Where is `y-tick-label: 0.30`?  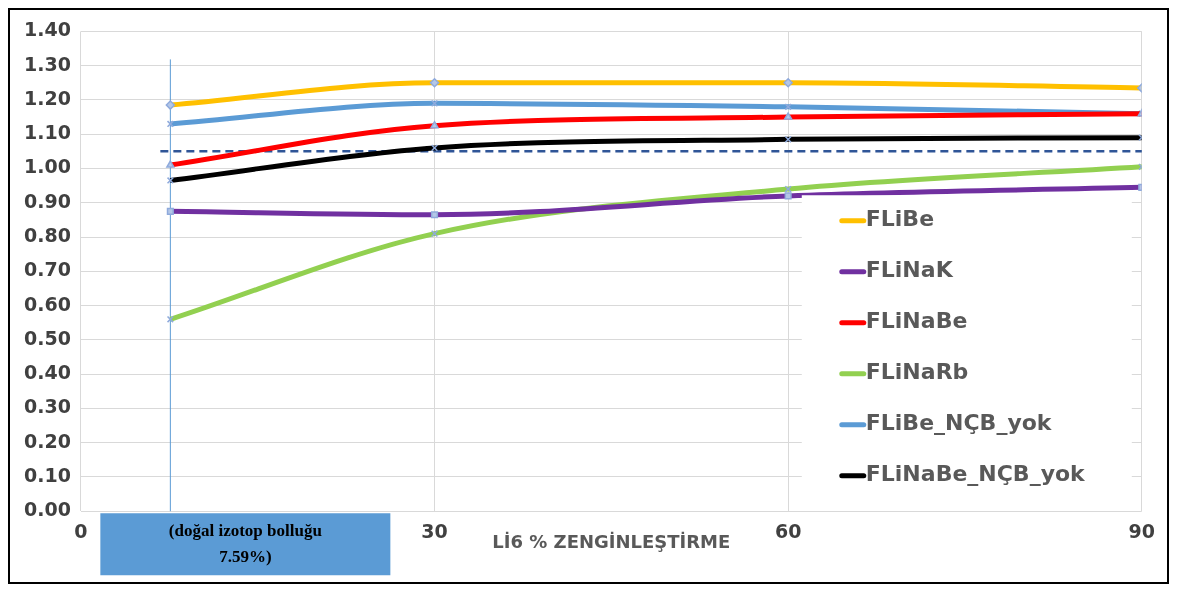 y-tick-label: 0.30 is located at coordinates (47, 406).